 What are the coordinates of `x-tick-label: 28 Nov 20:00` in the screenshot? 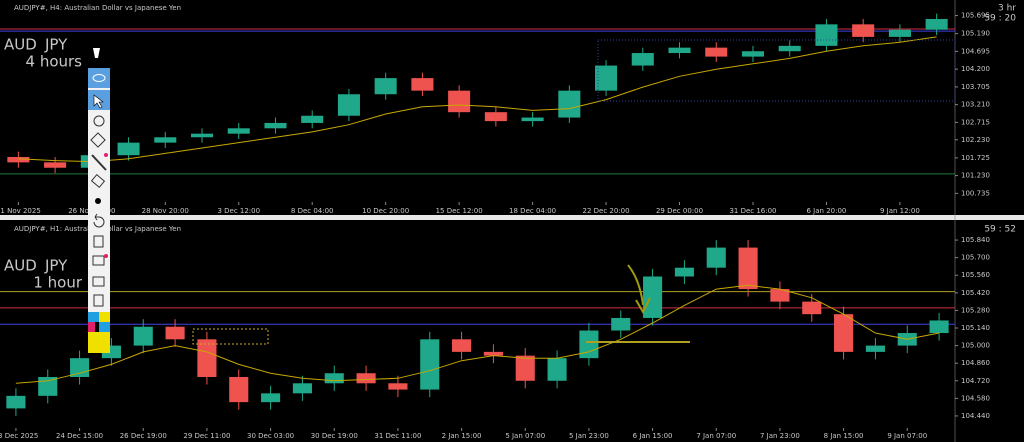 It's located at (165, 211).